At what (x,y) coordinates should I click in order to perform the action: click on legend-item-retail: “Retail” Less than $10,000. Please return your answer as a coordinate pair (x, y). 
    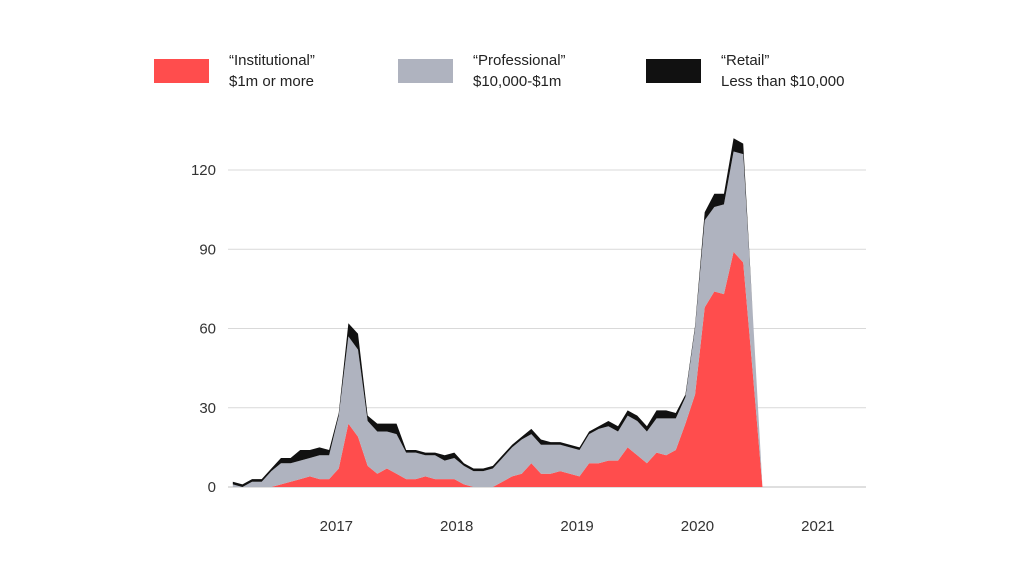
    Looking at the image, I should click on (766, 71).